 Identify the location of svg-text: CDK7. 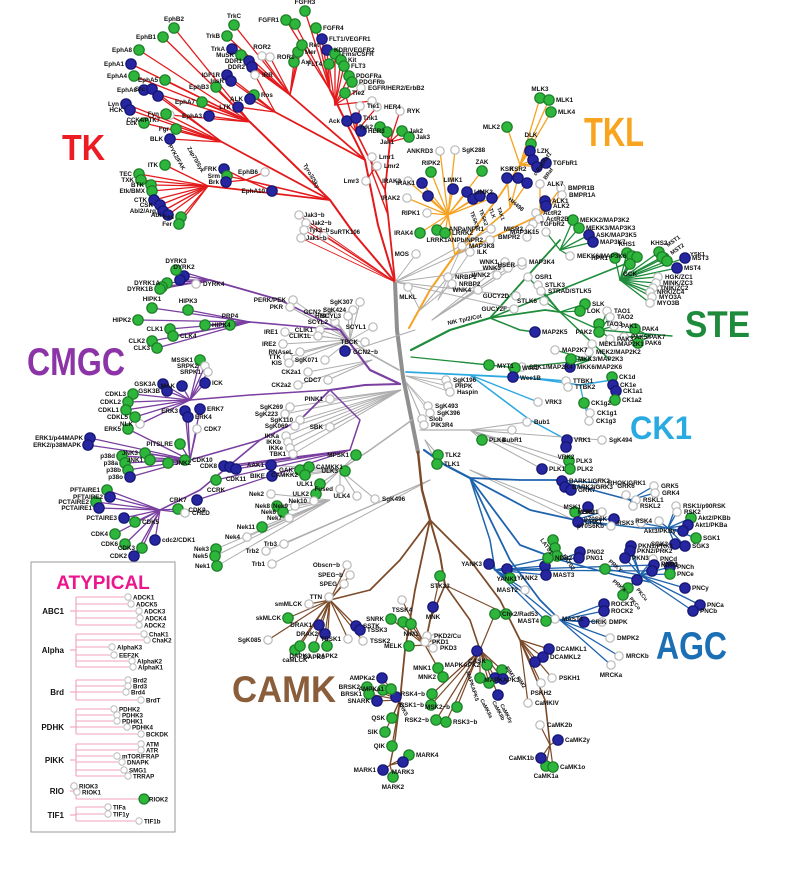
(213, 429).